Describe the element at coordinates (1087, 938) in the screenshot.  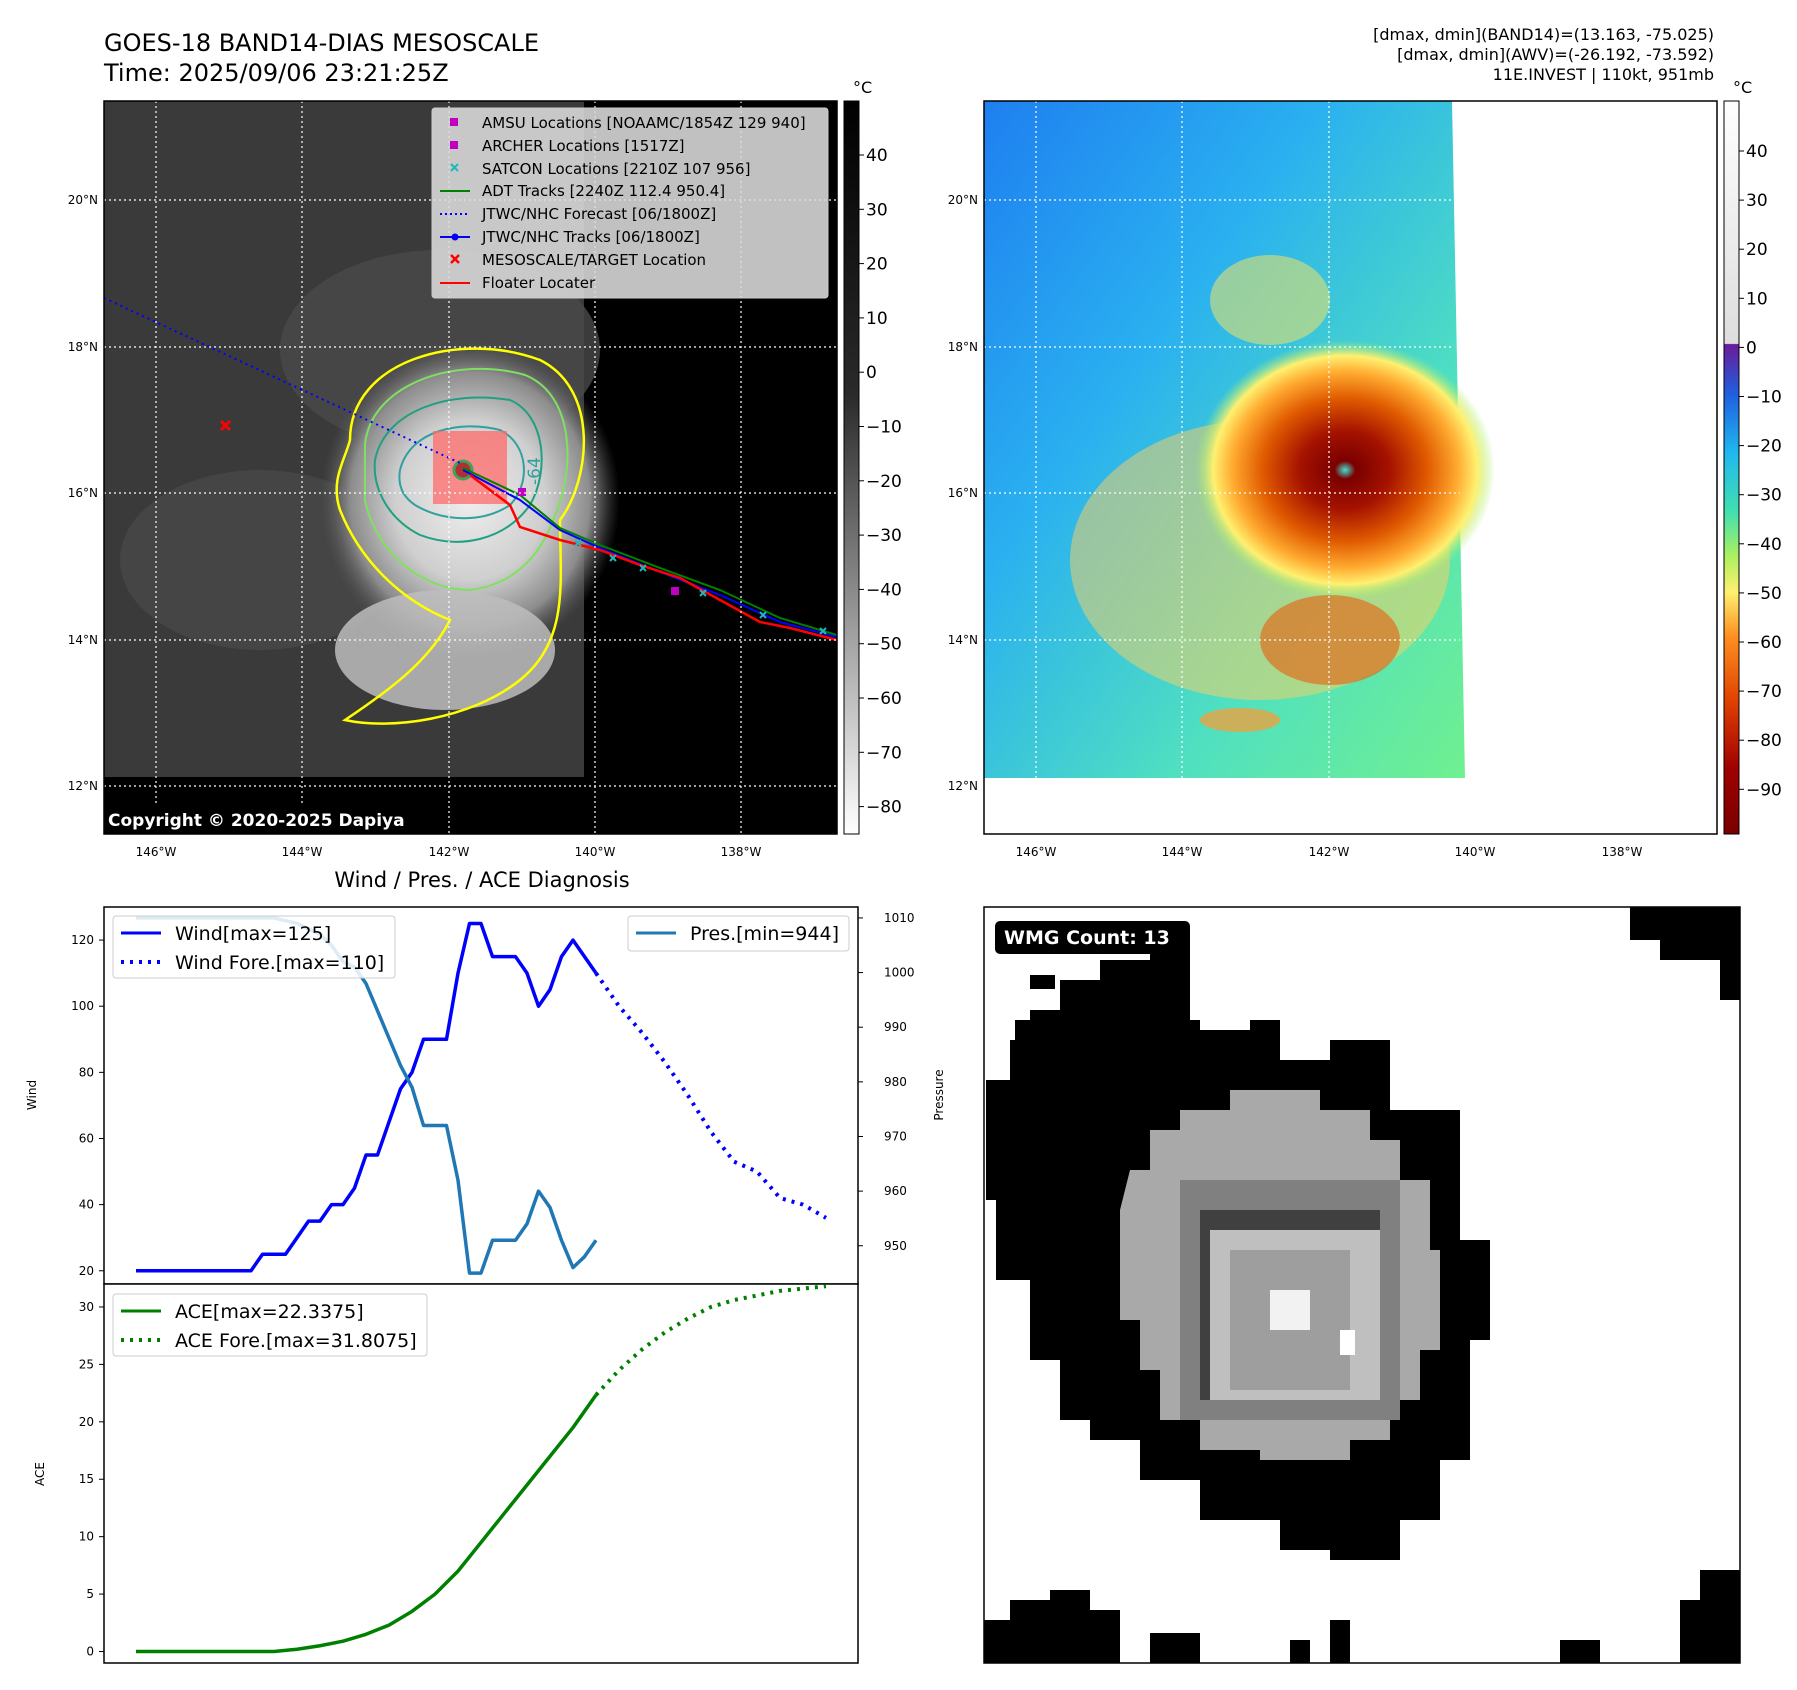
I see `wmg-badge-text: WMG Count: 13` at that location.